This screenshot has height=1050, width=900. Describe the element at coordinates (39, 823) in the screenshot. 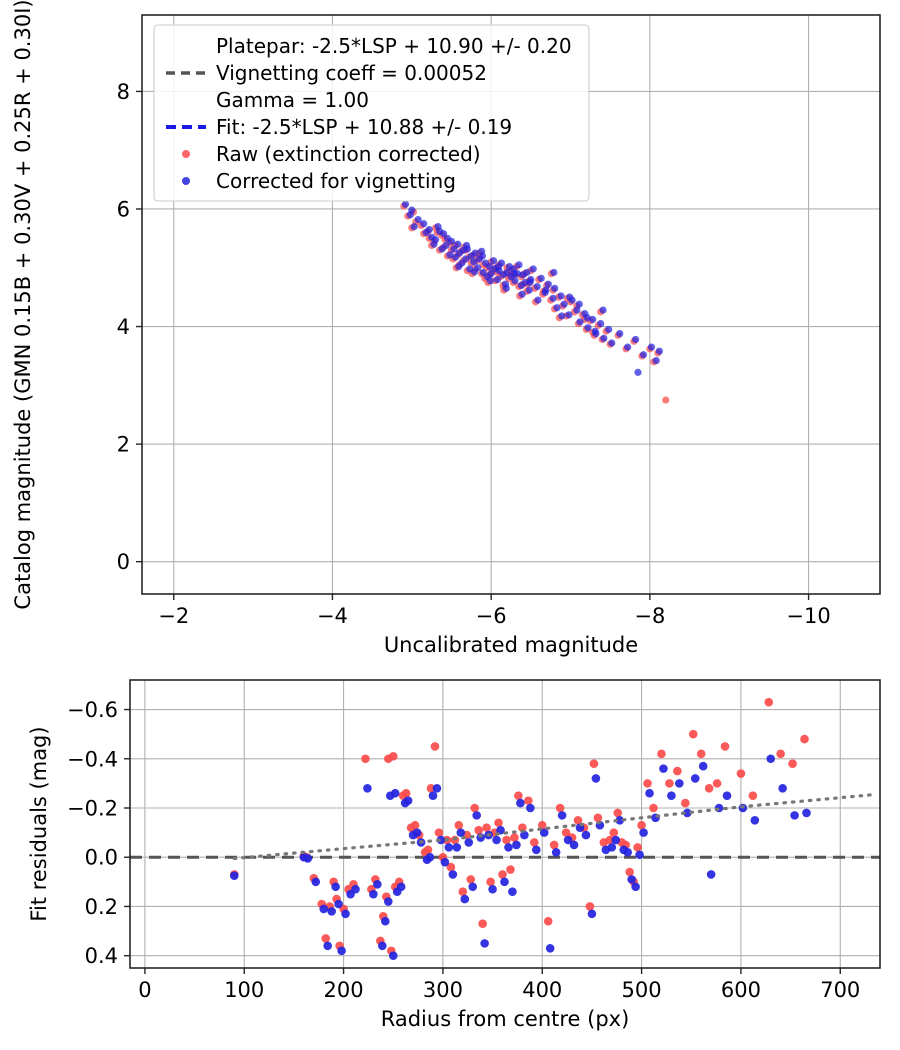

I see `yaxis-title-fit-residuals: Fit residuals (mag)` at that location.